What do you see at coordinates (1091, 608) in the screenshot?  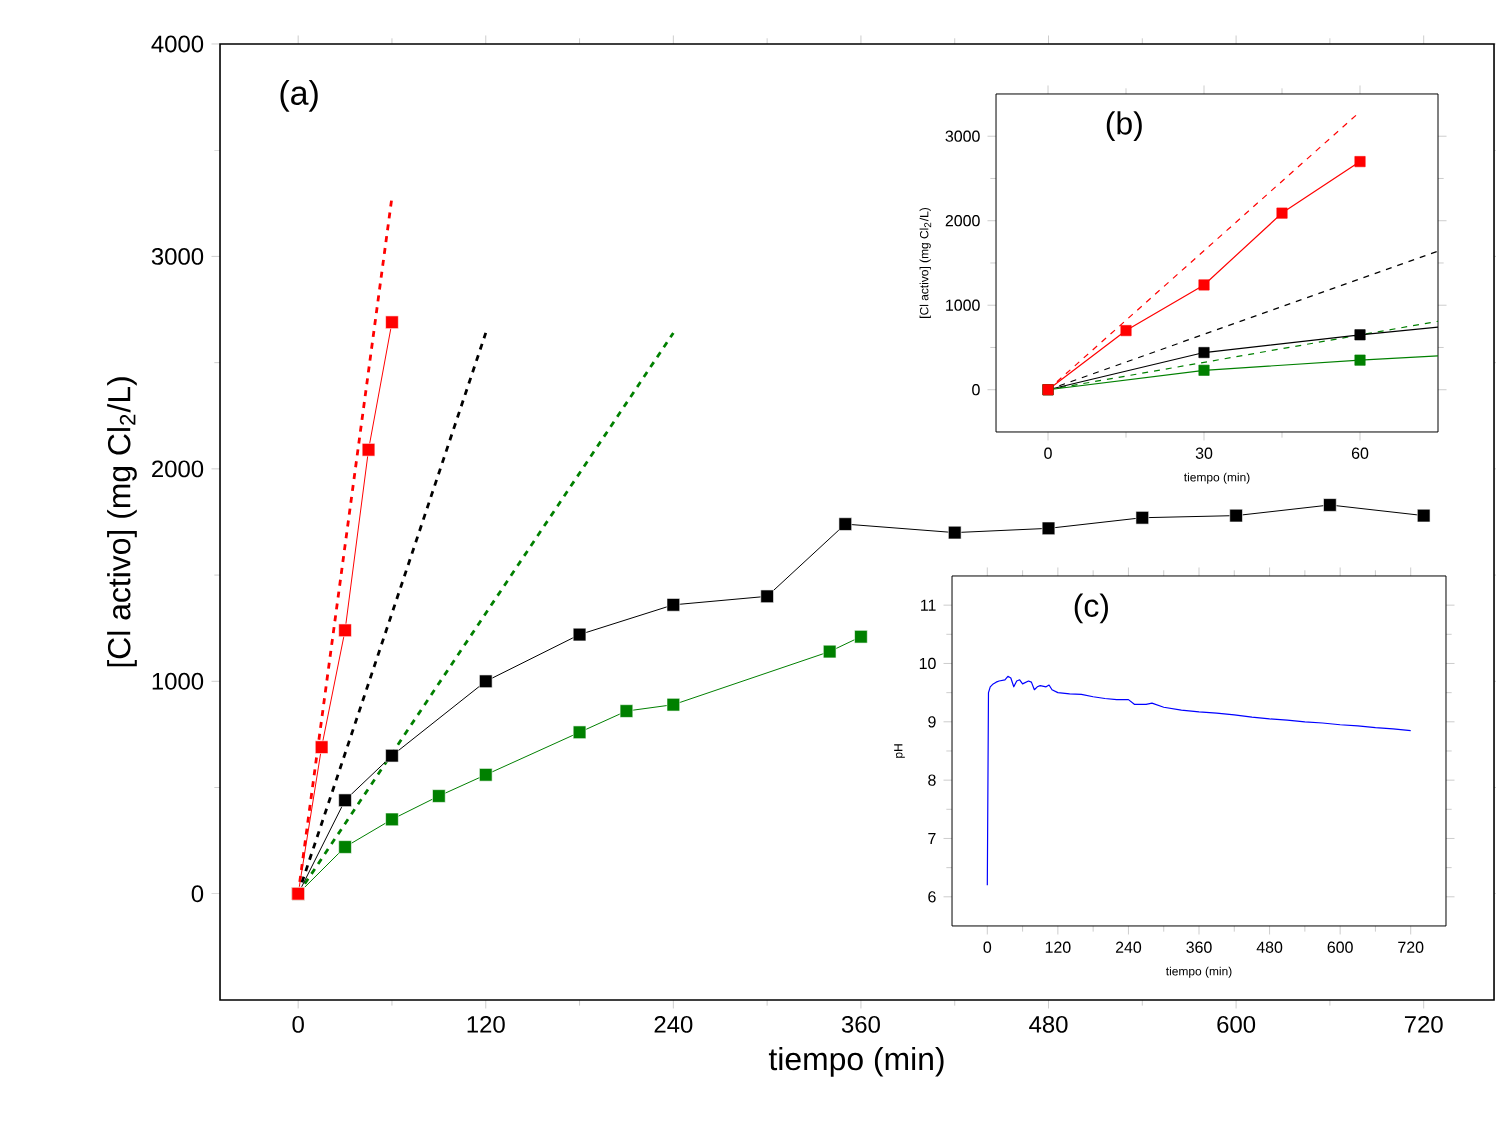 I see `annotation: (c)` at bounding box center [1091, 608].